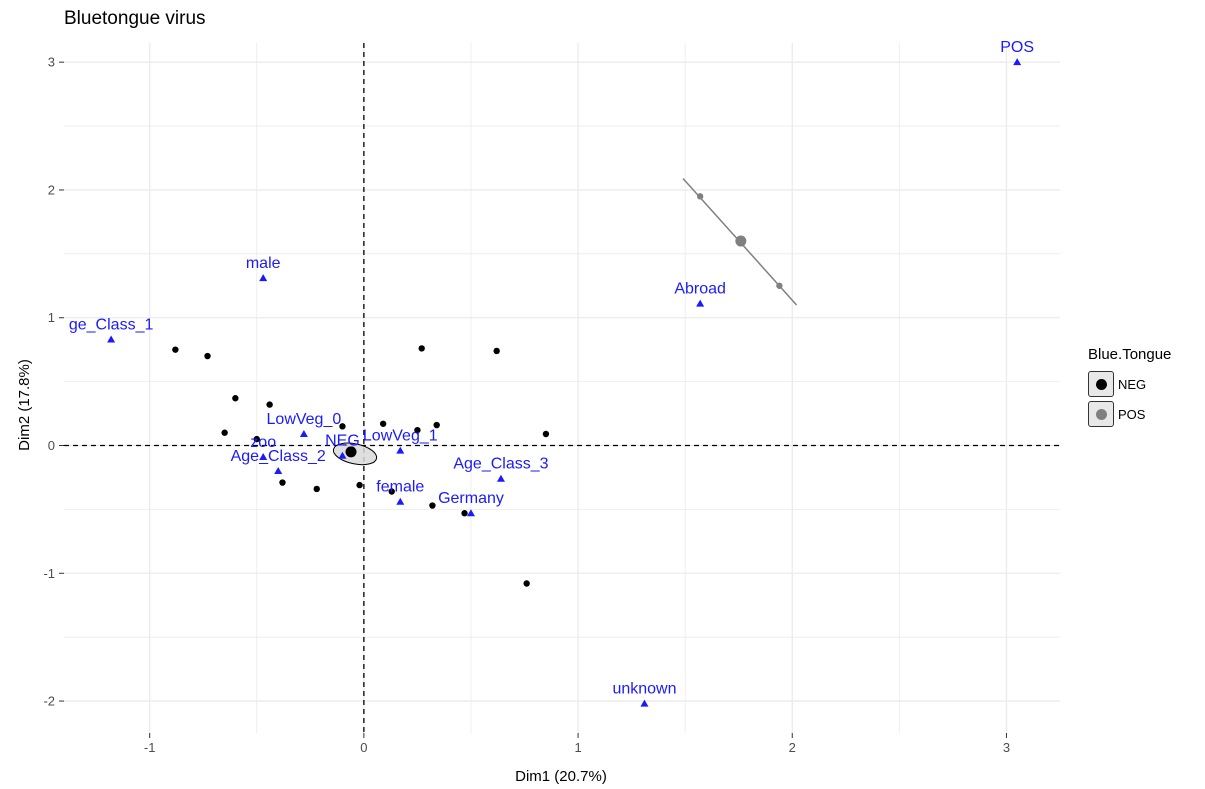  Describe the element at coordinates (1006, 747) in the screenshot. I see `x-tick-label: 3` at that location.